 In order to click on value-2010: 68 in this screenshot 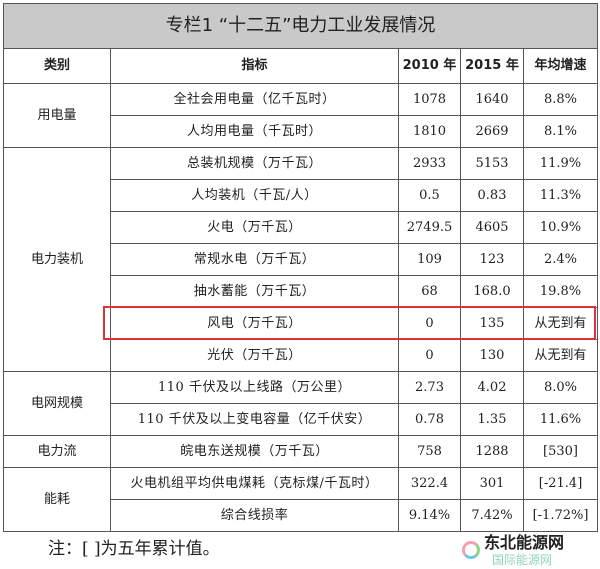, I will do `click(429, 291)`.